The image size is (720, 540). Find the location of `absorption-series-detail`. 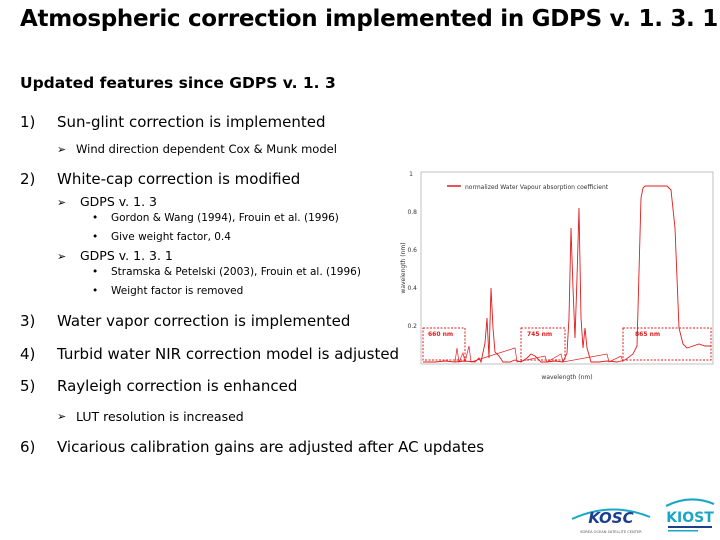

absorption-series-detail is located at coordinates (539, 354).